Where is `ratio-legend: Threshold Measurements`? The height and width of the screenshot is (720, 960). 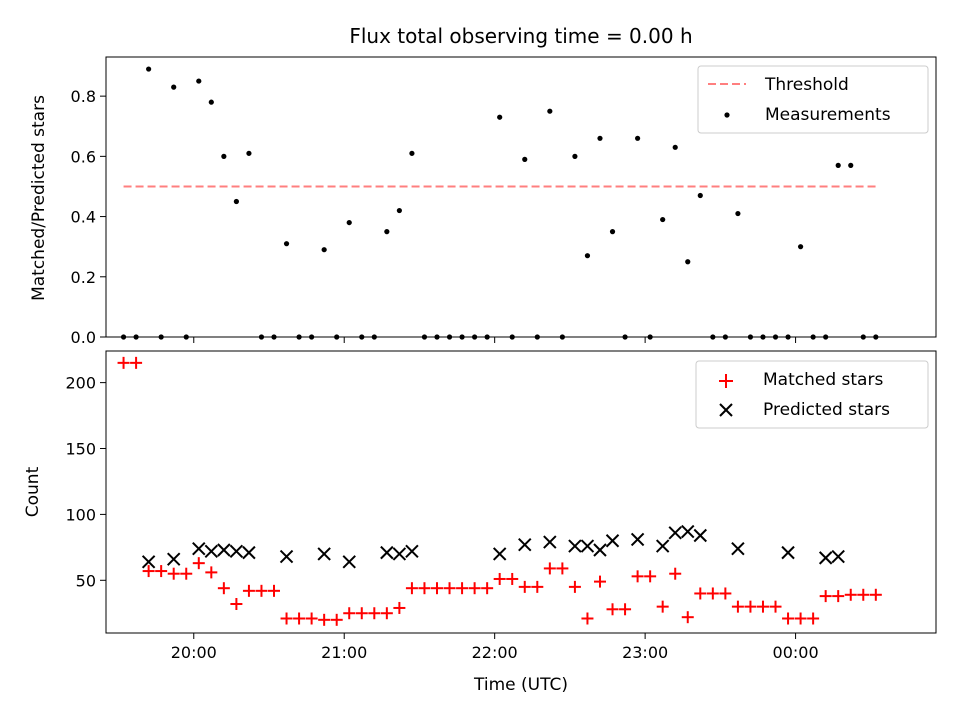
ratio-legend: Threshold Measurements is located at coordinates (813, 99).